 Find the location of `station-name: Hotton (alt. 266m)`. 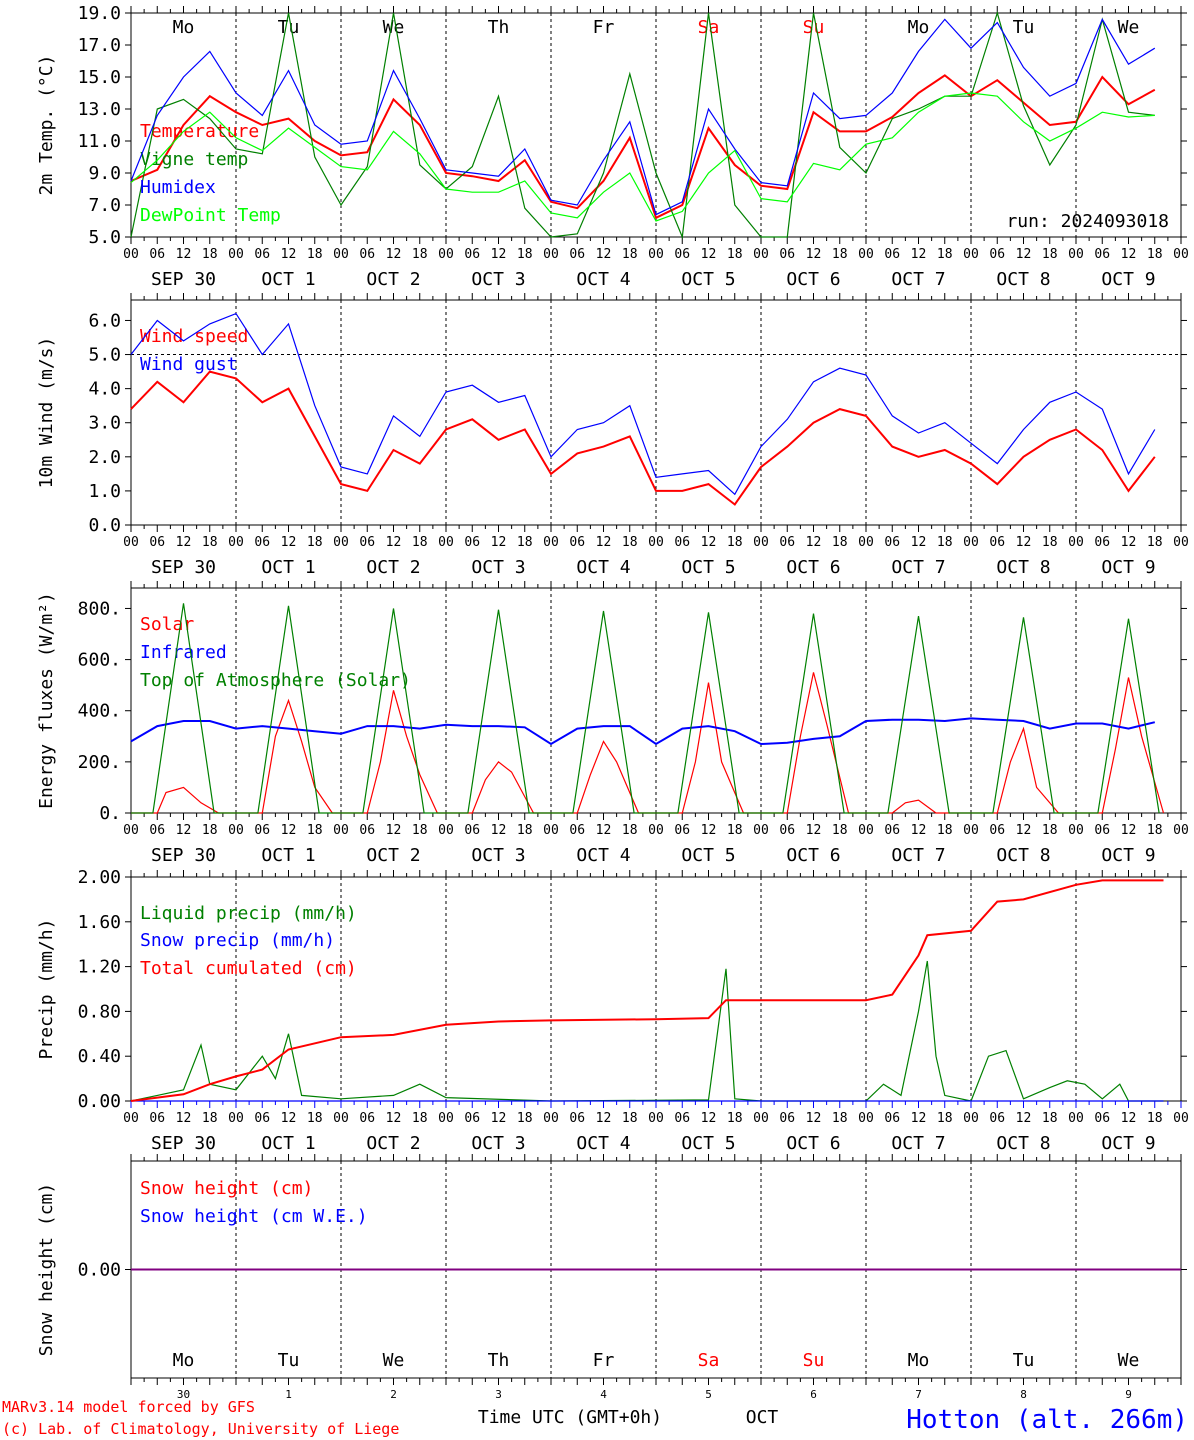

station-name: Hotton (alt. 266m) is located at coordinates (1047, 1420).